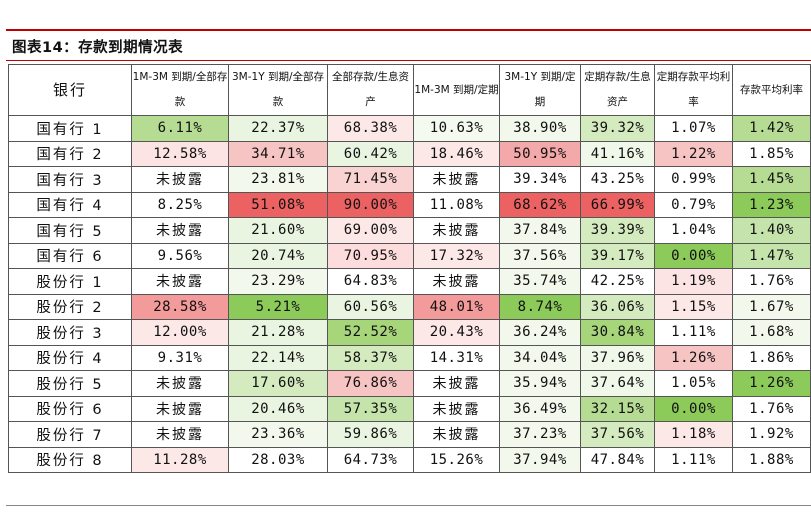 This screenshot has width=811, height=512. I want to click on value-cell: 1.22%, so click(693, 153).